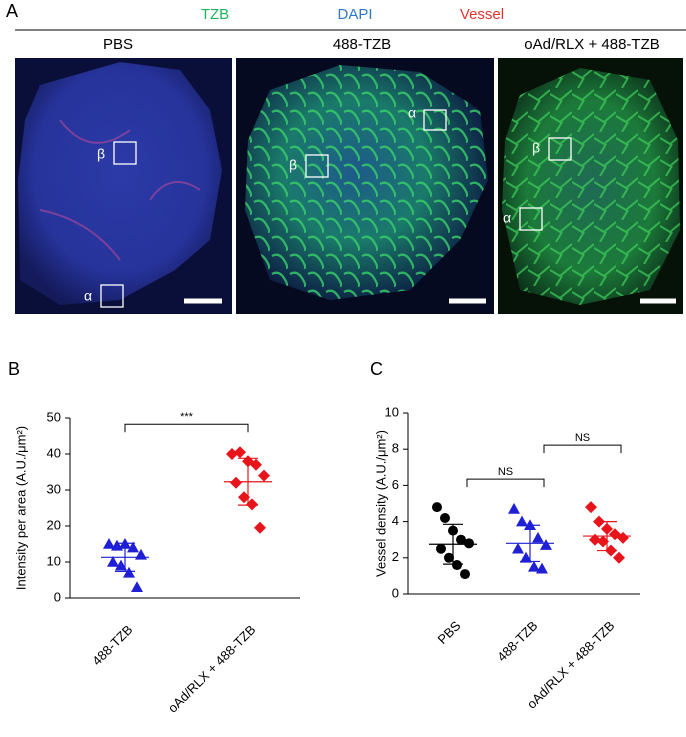 The width and height of the screenshot is (686, 737). I want to click on y-tick-label: 8, so click(395, 448).